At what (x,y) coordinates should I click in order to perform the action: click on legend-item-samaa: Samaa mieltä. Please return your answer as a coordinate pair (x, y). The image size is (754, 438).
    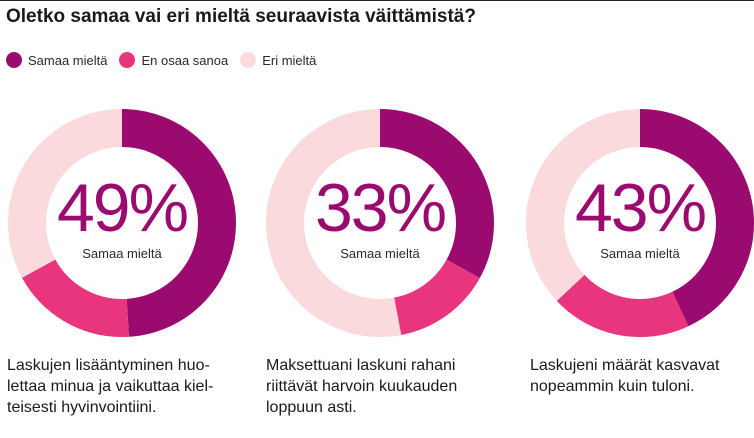
    Looking at the image, I should click on (56, 60).